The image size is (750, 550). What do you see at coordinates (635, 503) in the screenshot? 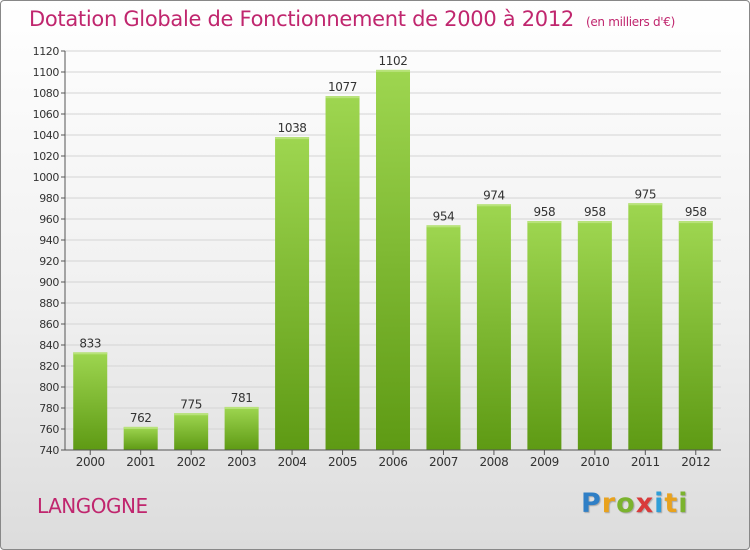
I see `proxiti-logo: Proxiti` at bounding box center [635, 503].